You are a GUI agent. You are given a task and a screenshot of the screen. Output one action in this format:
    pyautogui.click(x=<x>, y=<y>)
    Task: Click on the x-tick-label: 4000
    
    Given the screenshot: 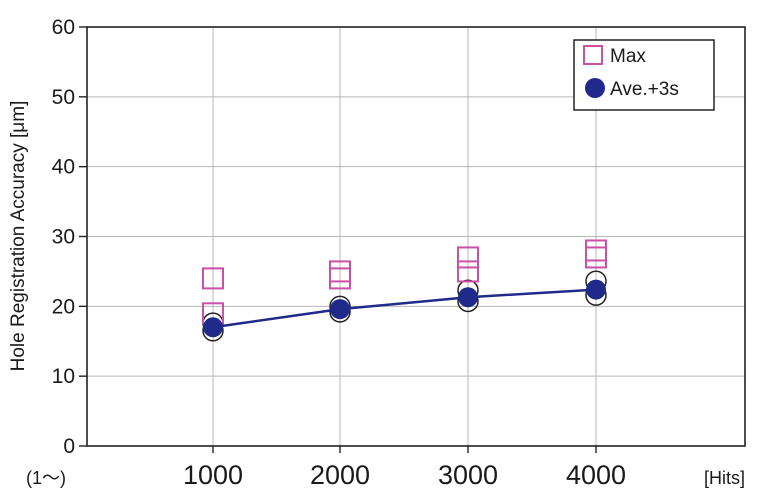 What is the action you would take?
    pyautogui.click(x=596, y=475)
    